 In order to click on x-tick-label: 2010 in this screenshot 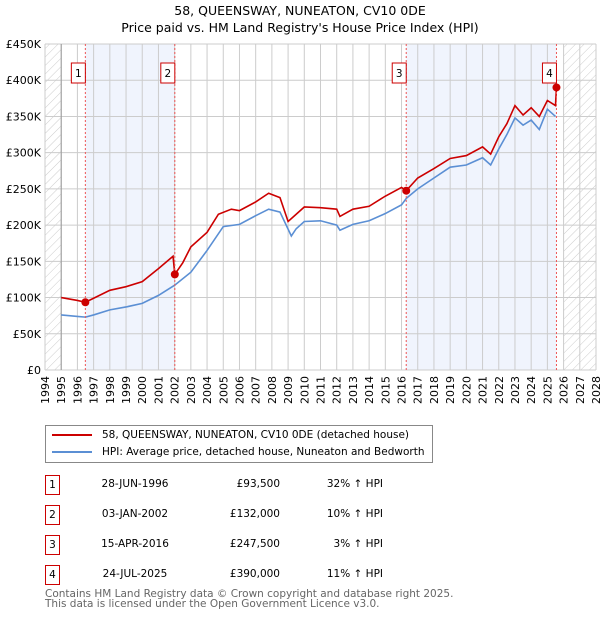, I will do `click(304, 390)`.